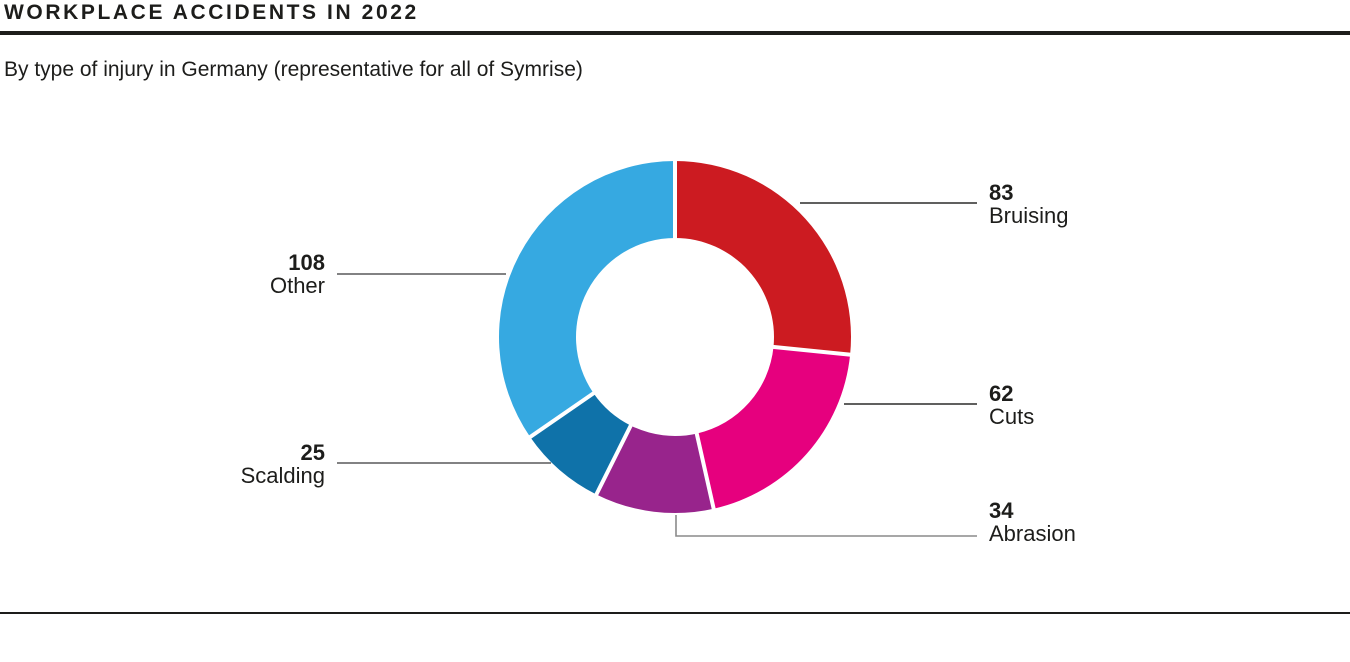 The width and height of the screenshot is (1350, 662). Describe the element at coordinates (306, 262) in the screenshot. I see `slice-value-other: 108` at that location.